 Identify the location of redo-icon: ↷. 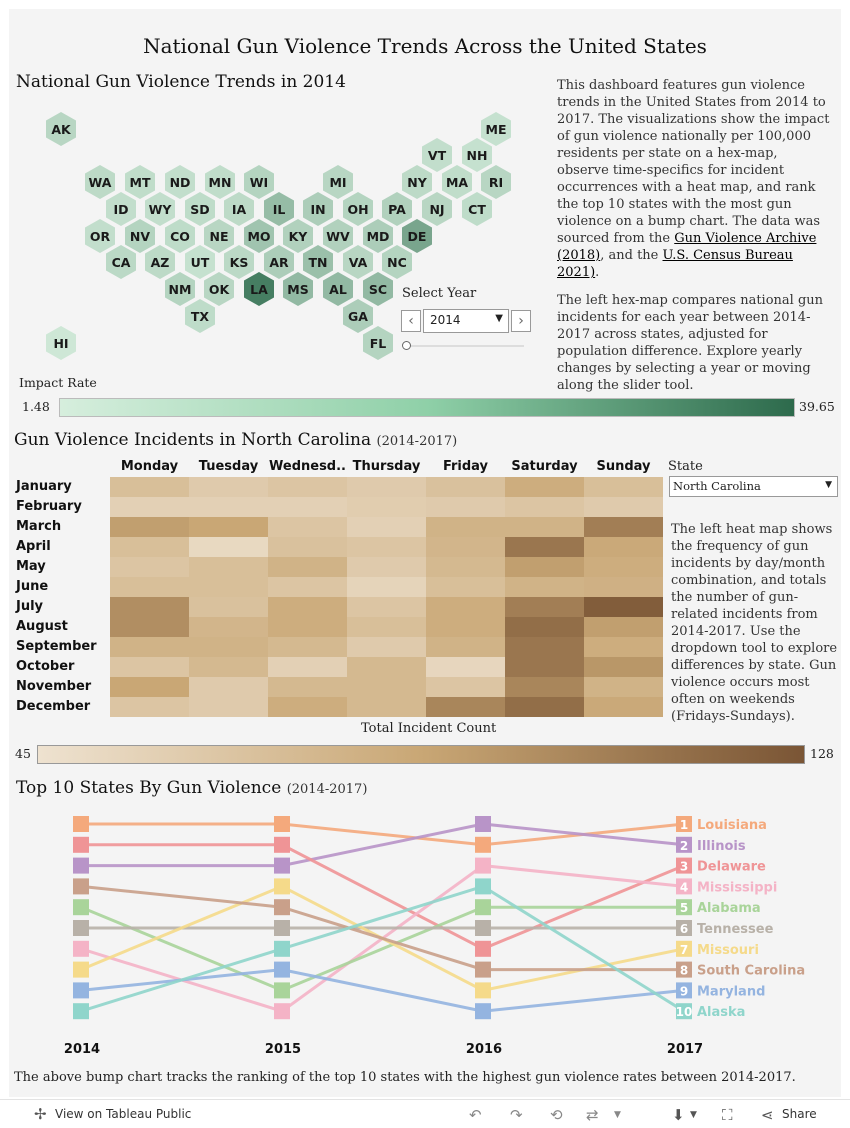
(516, 1115).